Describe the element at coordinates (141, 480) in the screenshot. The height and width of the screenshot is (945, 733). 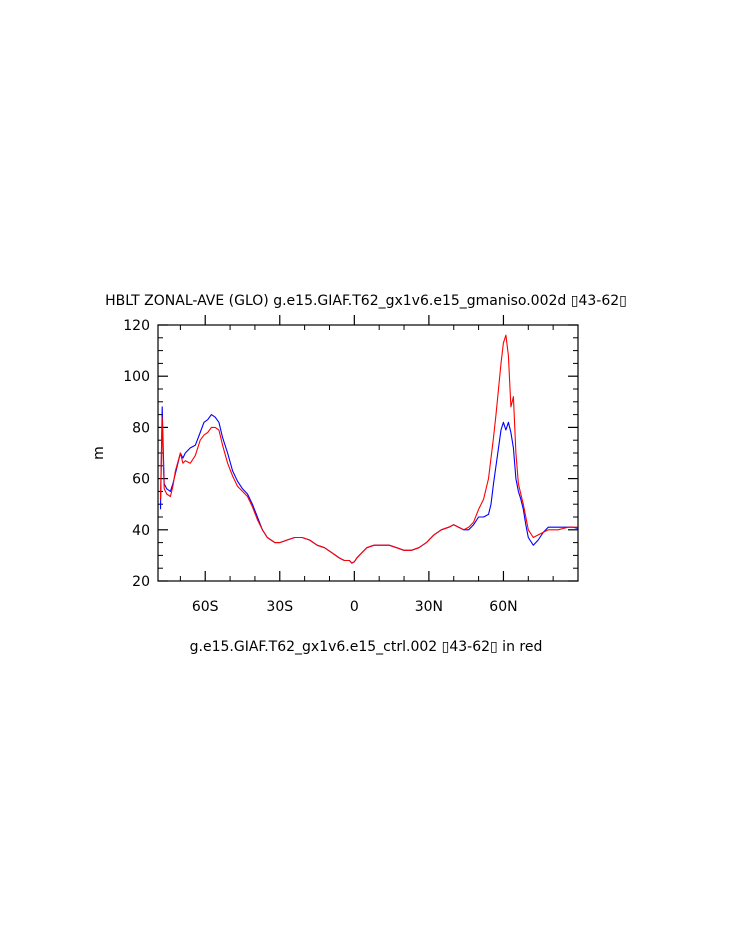
I see `y-tick-label: 60` at that location.